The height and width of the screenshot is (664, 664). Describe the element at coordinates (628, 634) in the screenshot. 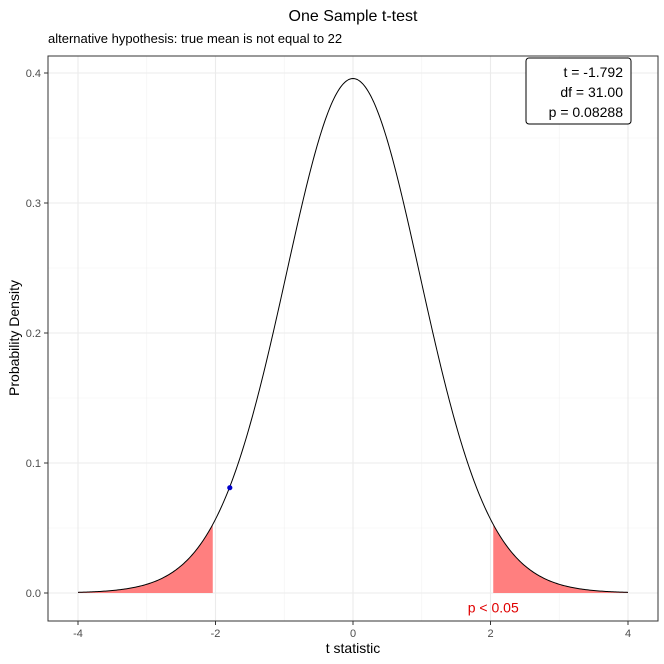

I see `x-tick-label: 4` at that location.